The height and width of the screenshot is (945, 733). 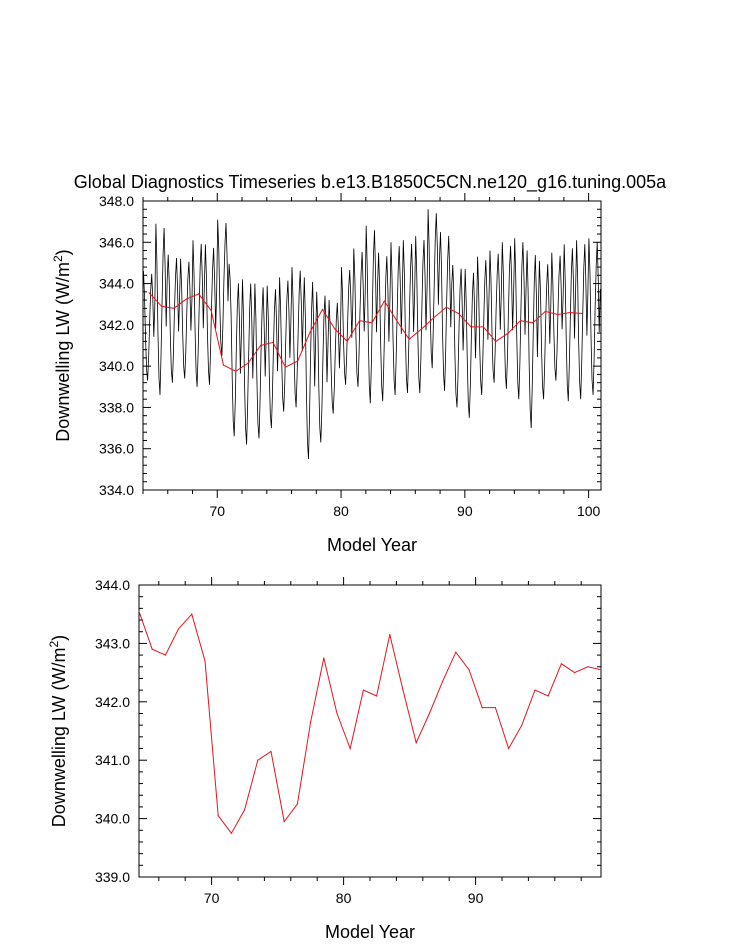 I want to click on y-tick-label: 341.0, so click(x=112, y=760).